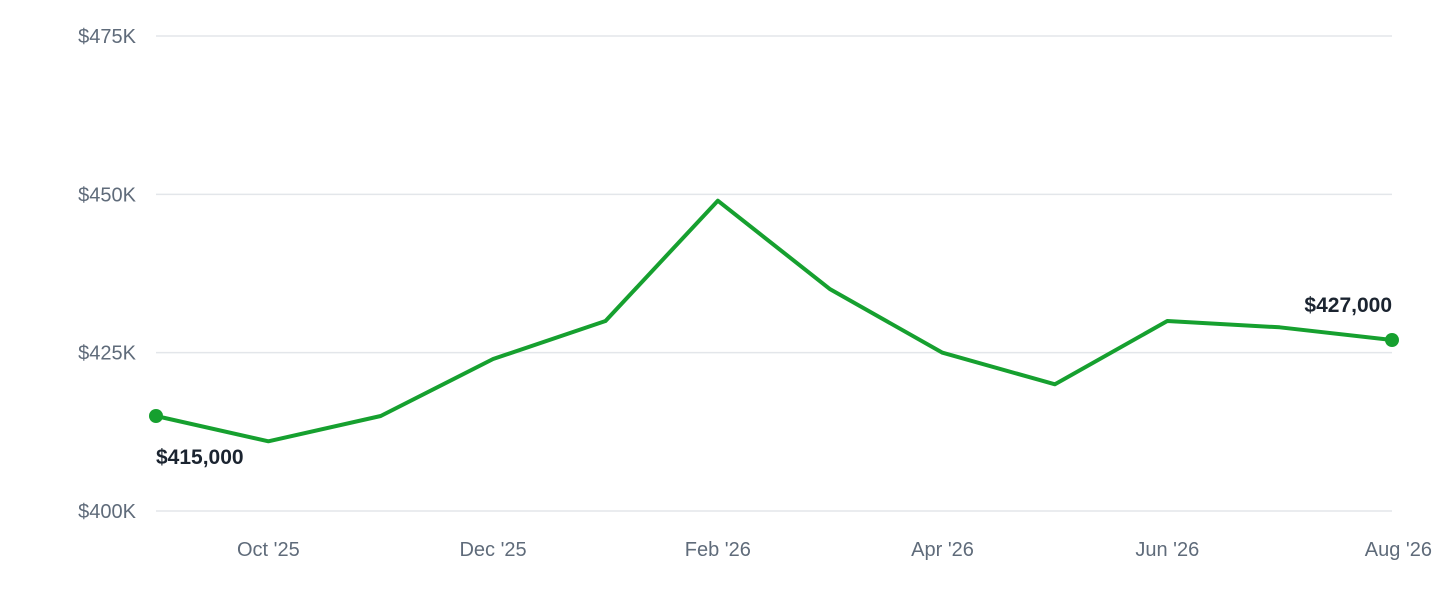  I want to click on x-tick-label: Dec '25, so click(492, 550).